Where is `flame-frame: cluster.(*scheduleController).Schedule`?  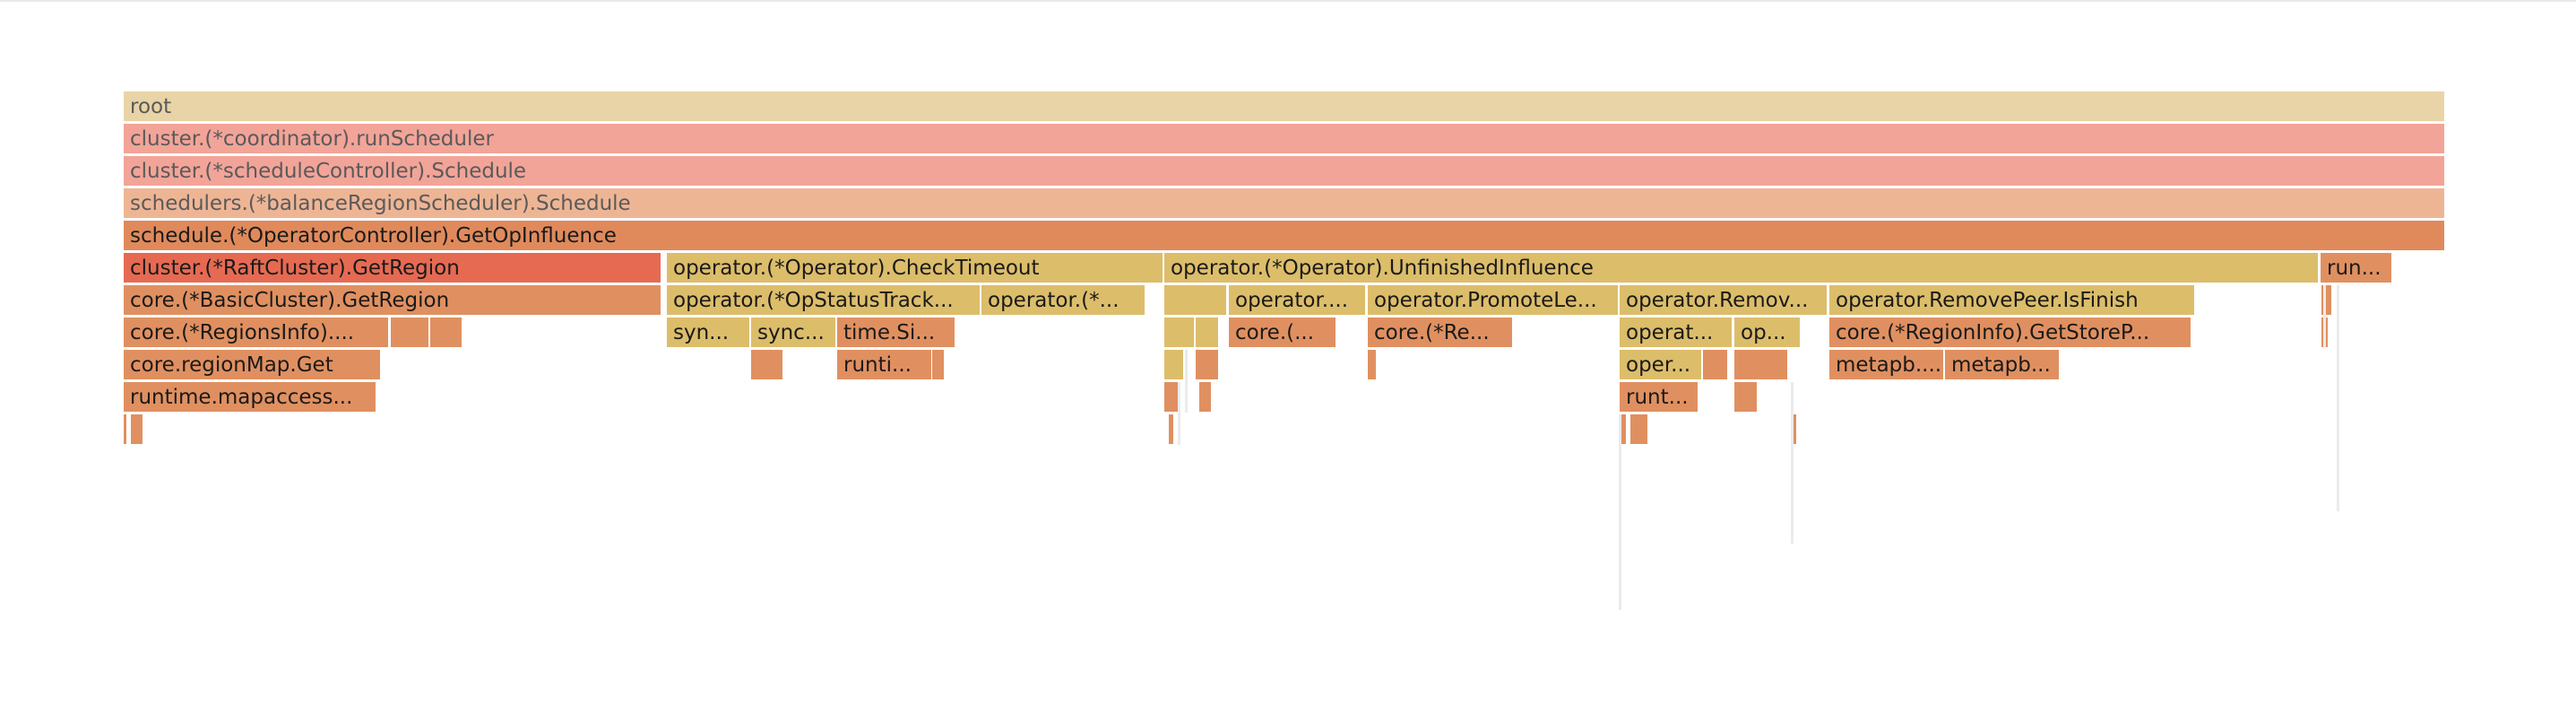 flame-frame: cluster.(*scheduleController).Schedule is located at coordinates (1284, 172).